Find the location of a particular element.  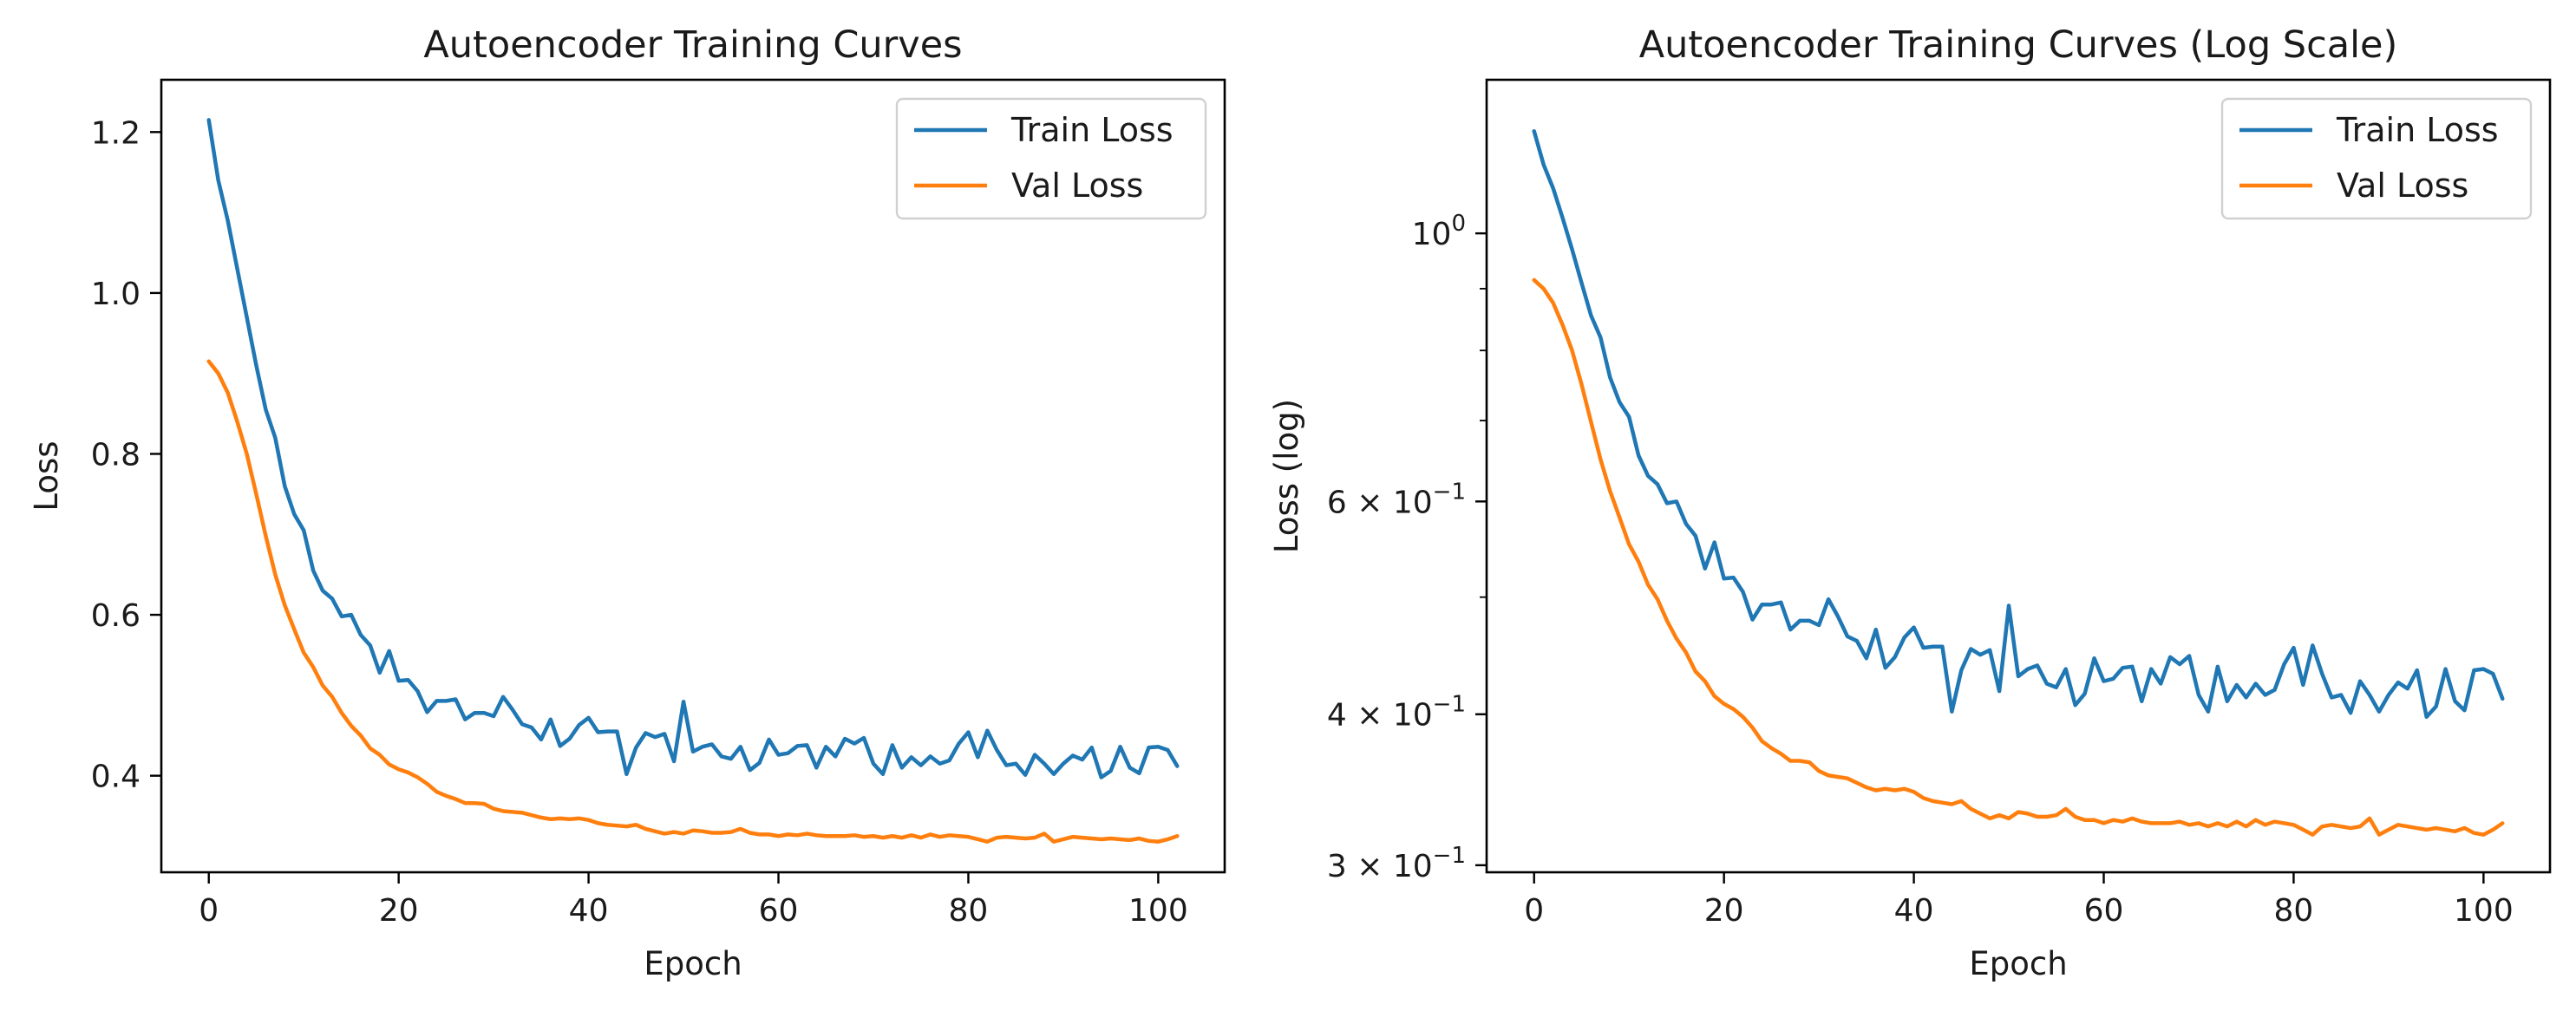

chart-title: Autoencoder Training Curves (Log Scale) is located at coordinates (2018, 45).